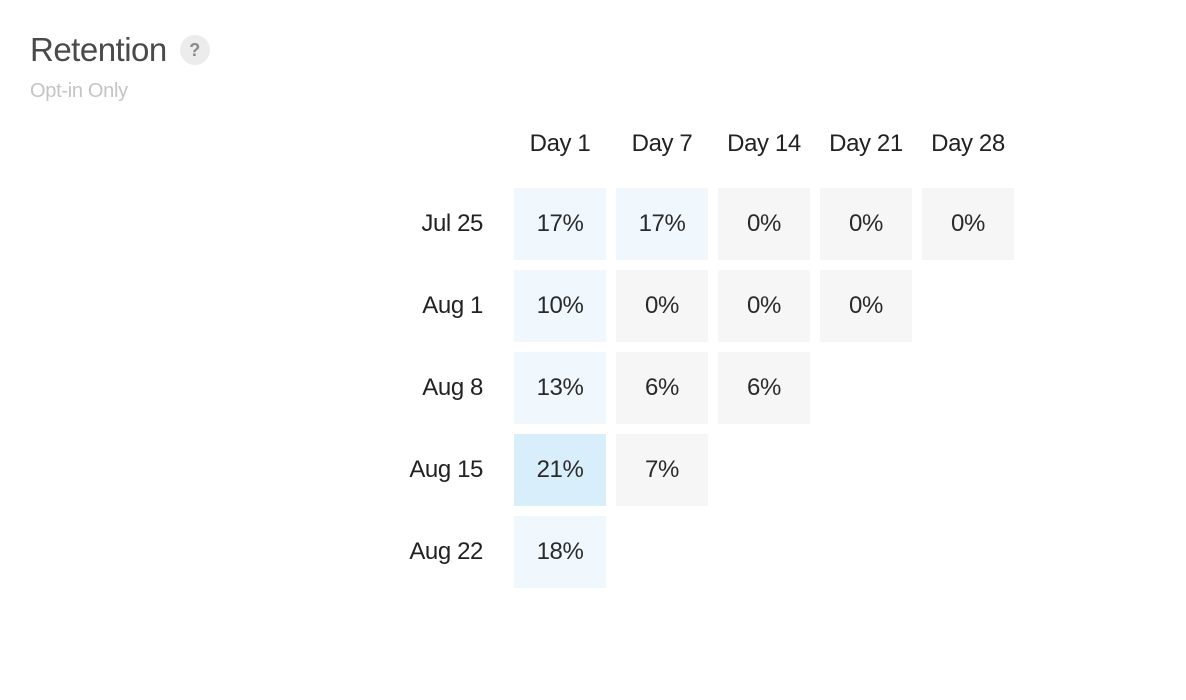  I want to click on help-icon: ?, so click(194, 50).